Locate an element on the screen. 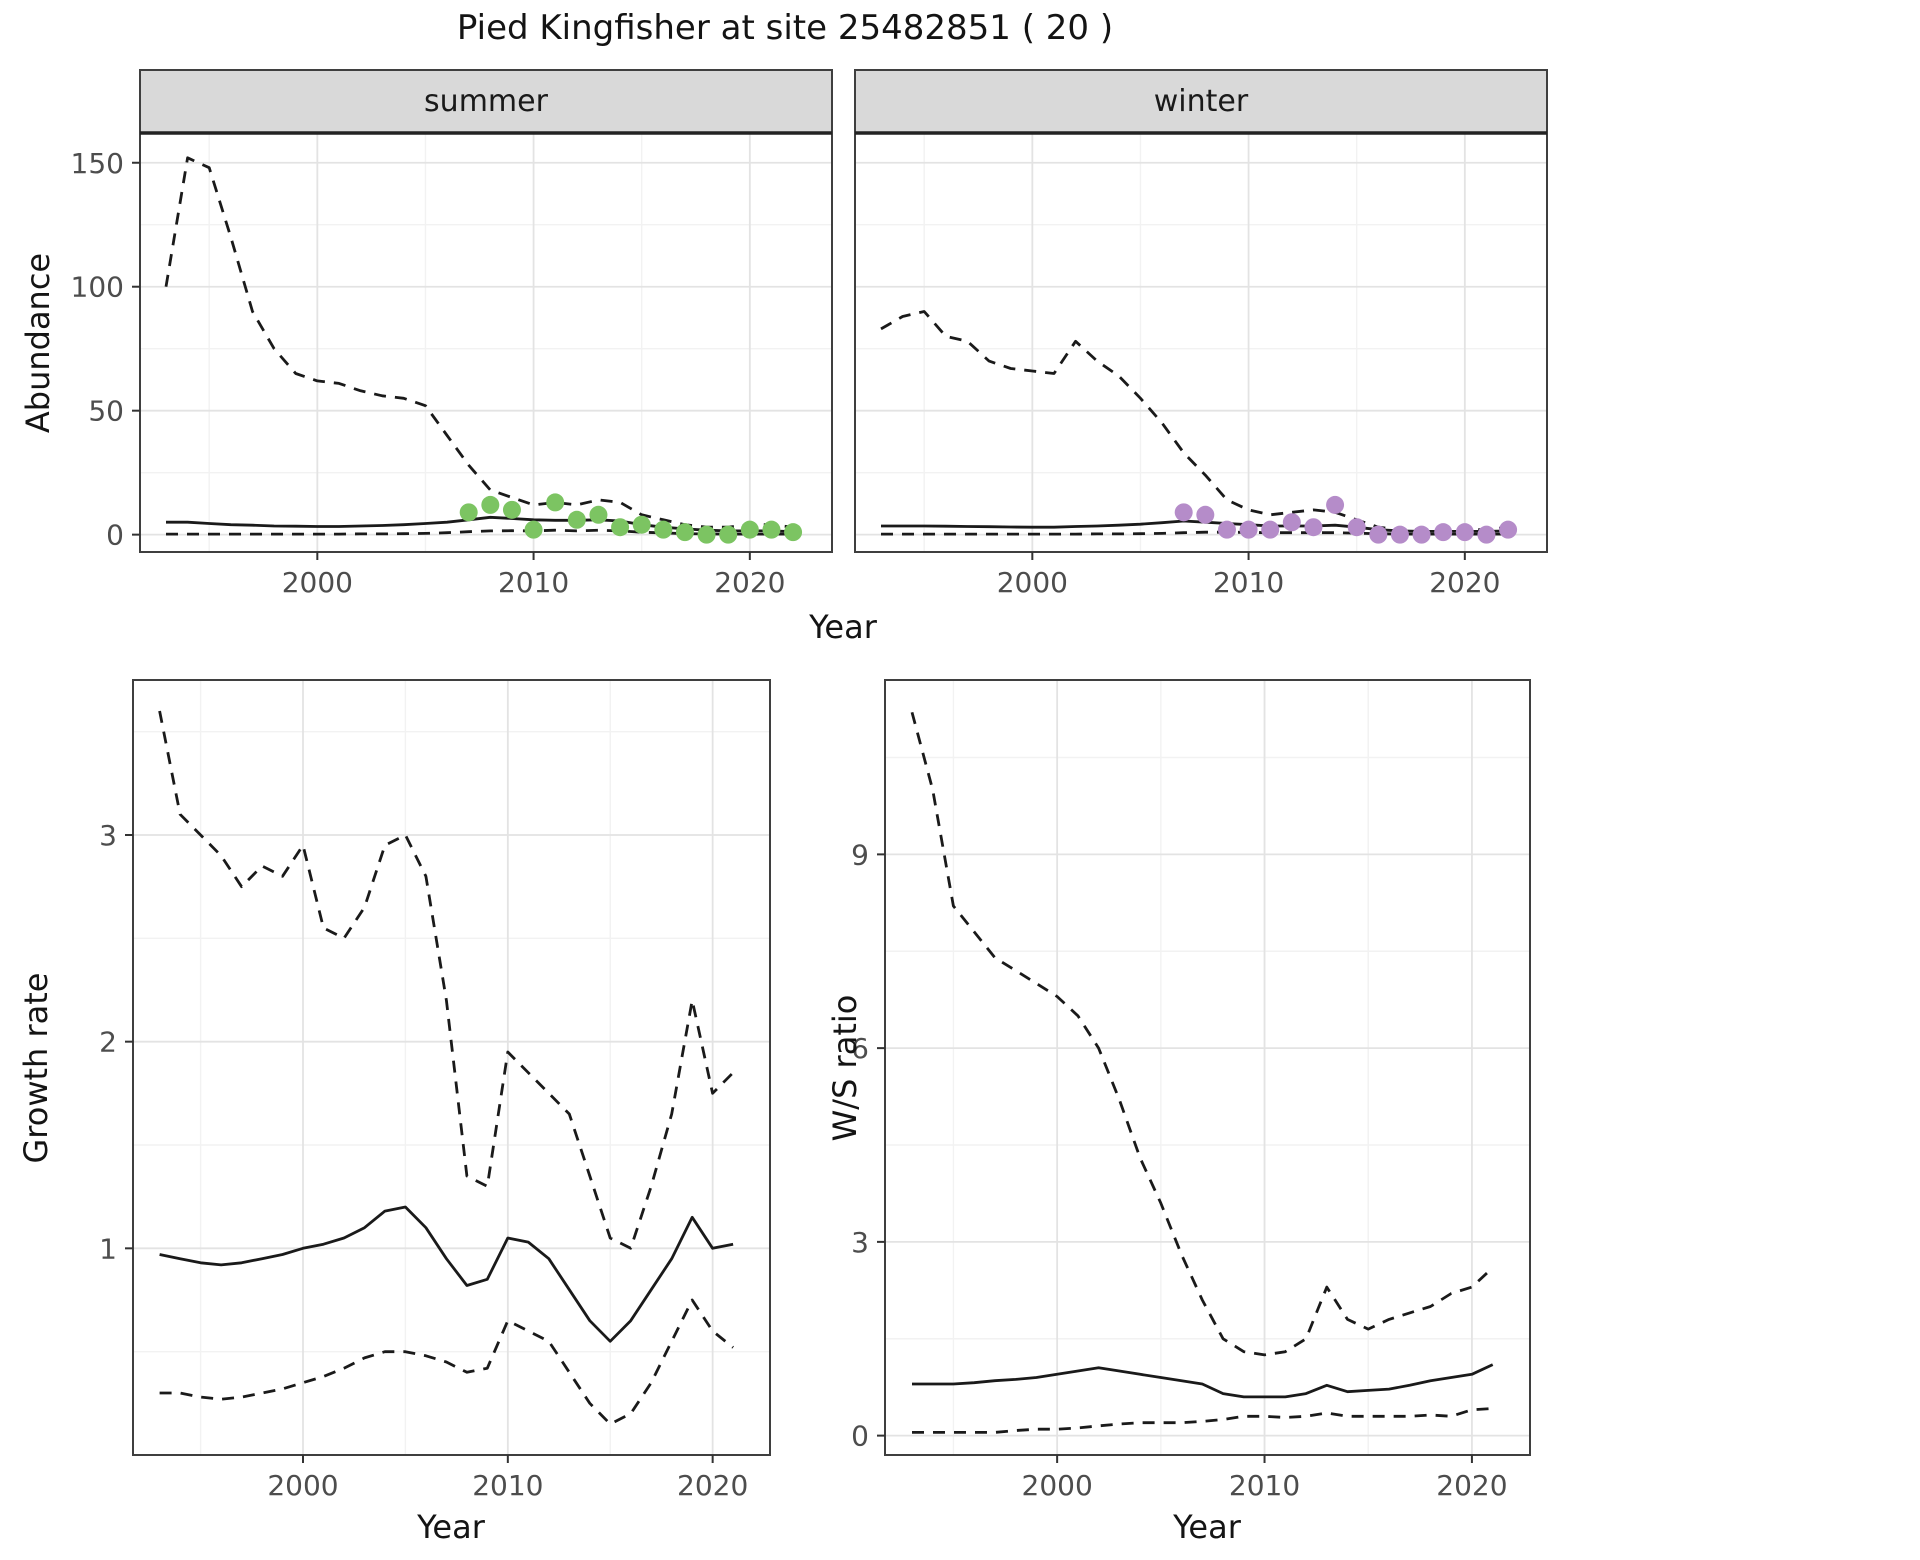 This screenshot has width=1920, height=1560. x-axis-label-ws-ratio: Year is located at coordinates (1207, 1527).